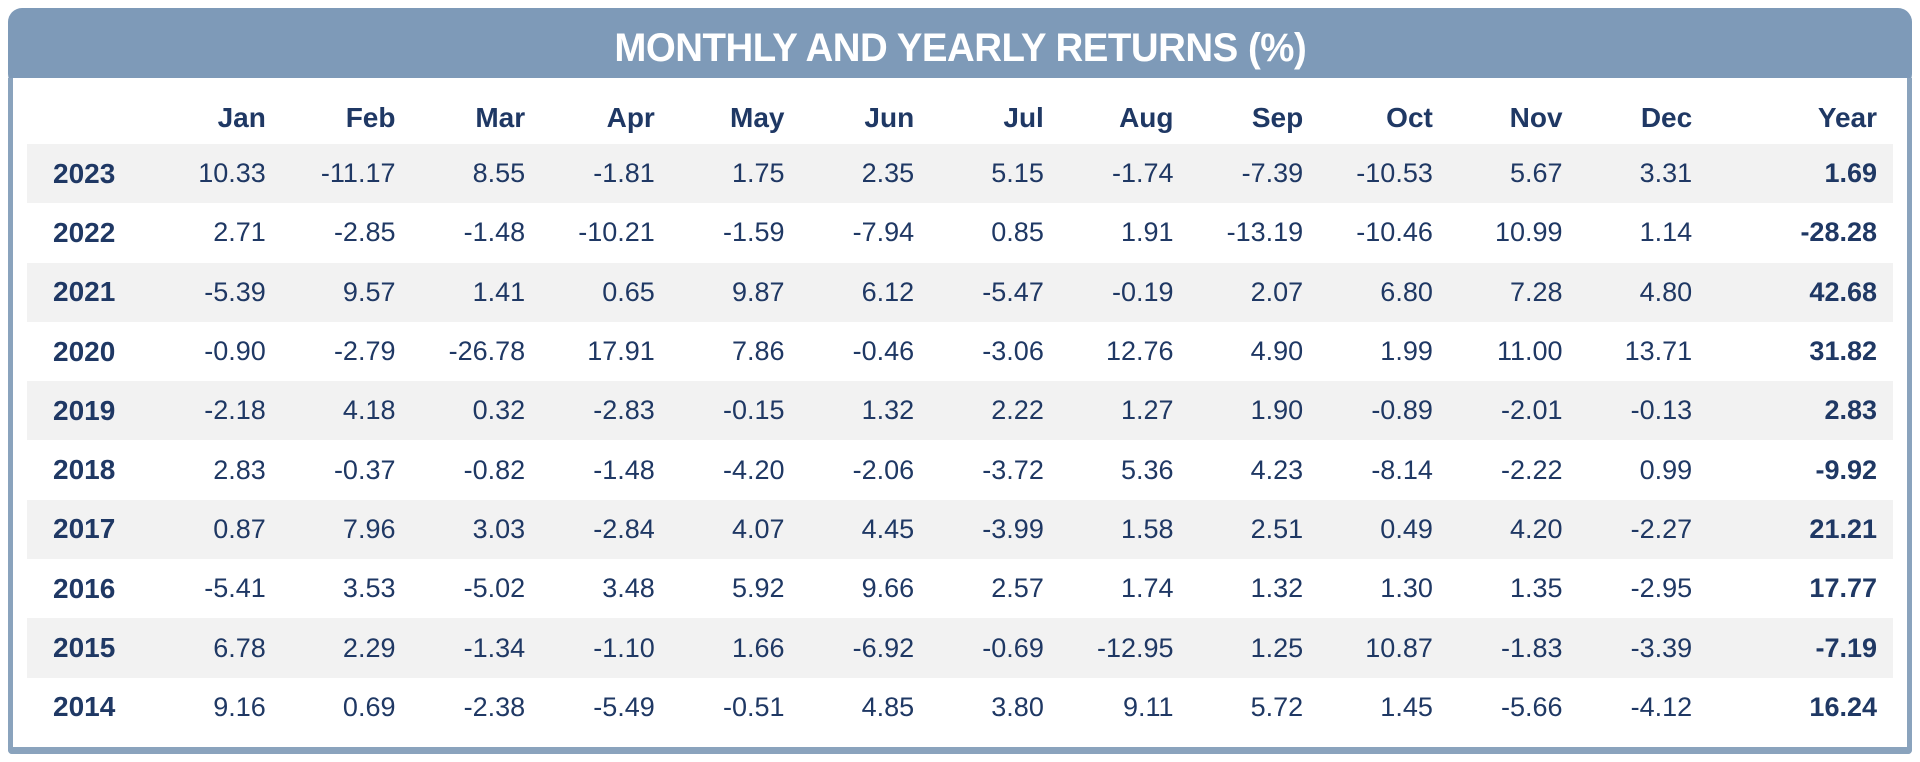 This screenshot has height=762, width=1920. What do you see at coordinates (369, 291) in the screenshot?
I see `value-cell: 9.57` at bounding box center [369, 291].